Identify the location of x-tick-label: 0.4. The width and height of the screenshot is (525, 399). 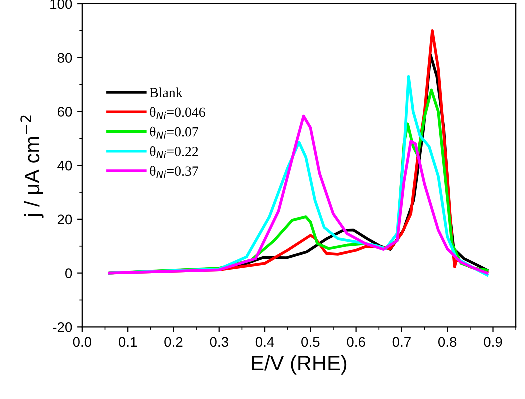
(265, 342).